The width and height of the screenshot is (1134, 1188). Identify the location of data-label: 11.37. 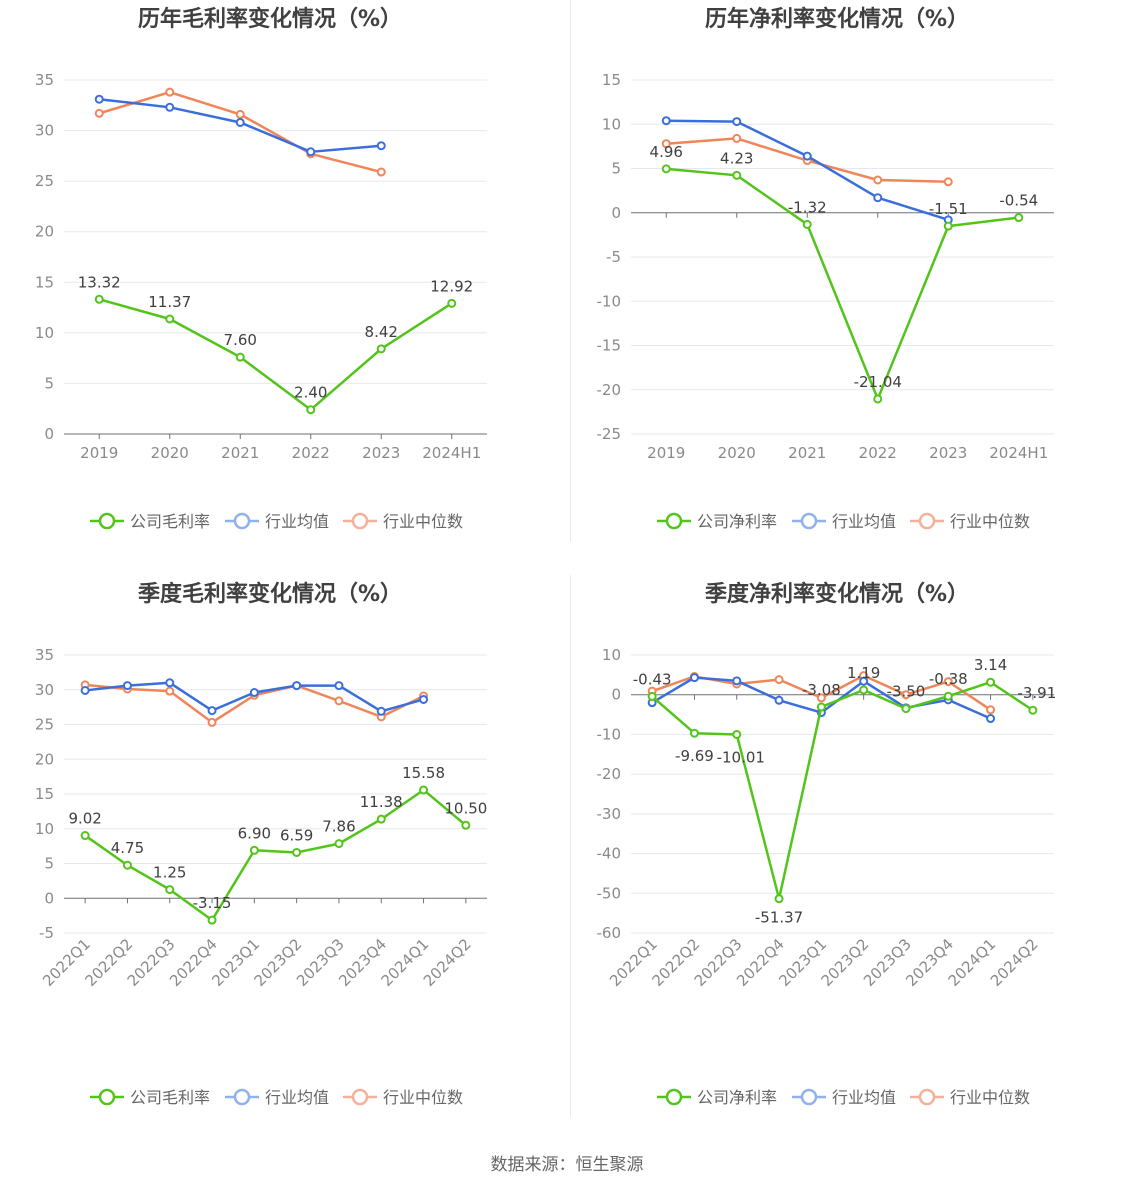
(169, 302).